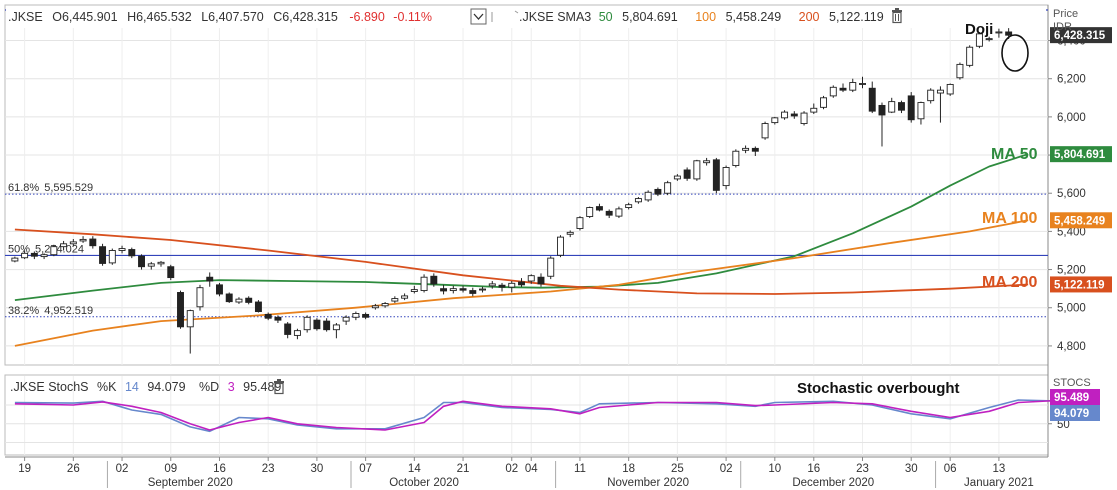 This screenshot has height=490, width=1117. What do you see at coordinates (878, 388) in the screenshot?
I see `stoch-annotation: Stochastic overbought` at bounding box center [878, 388].